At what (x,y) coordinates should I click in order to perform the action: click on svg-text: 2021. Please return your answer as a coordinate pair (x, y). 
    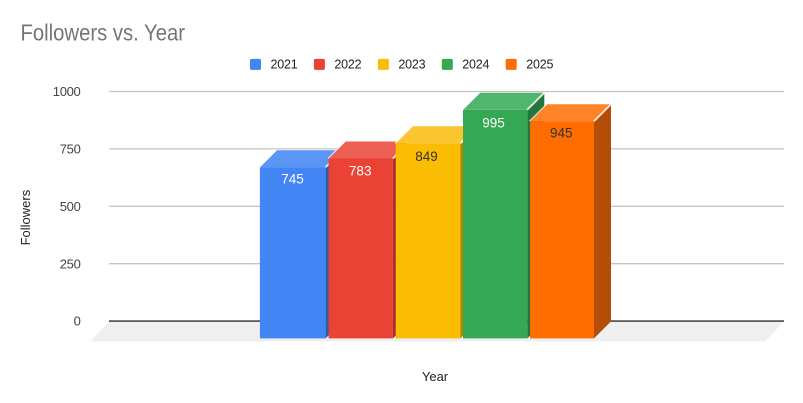
    Looking at the image, I should click on (284, 65).